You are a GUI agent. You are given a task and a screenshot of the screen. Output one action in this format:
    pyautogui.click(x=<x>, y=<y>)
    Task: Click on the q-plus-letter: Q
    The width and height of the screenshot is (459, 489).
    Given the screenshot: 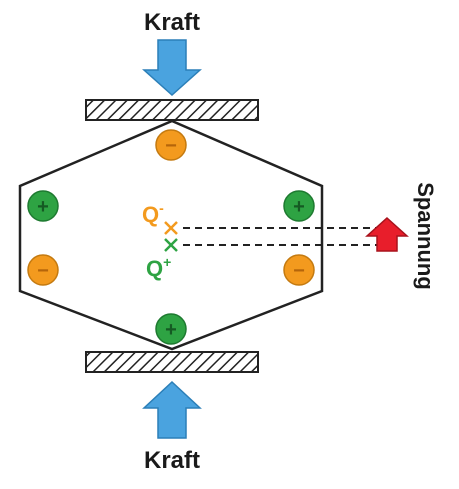 What is the action you would take?
    pyautogui.click(x=154, y=268)
    